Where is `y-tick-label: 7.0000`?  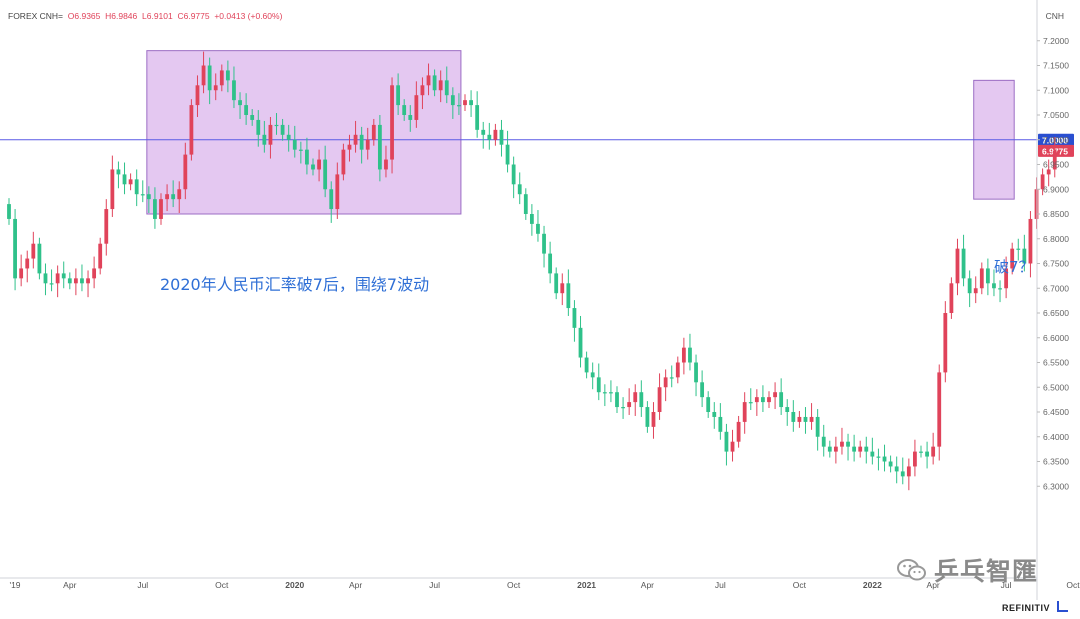 y-tick-label: 7.0000 is located at coordinates (1056, 140).